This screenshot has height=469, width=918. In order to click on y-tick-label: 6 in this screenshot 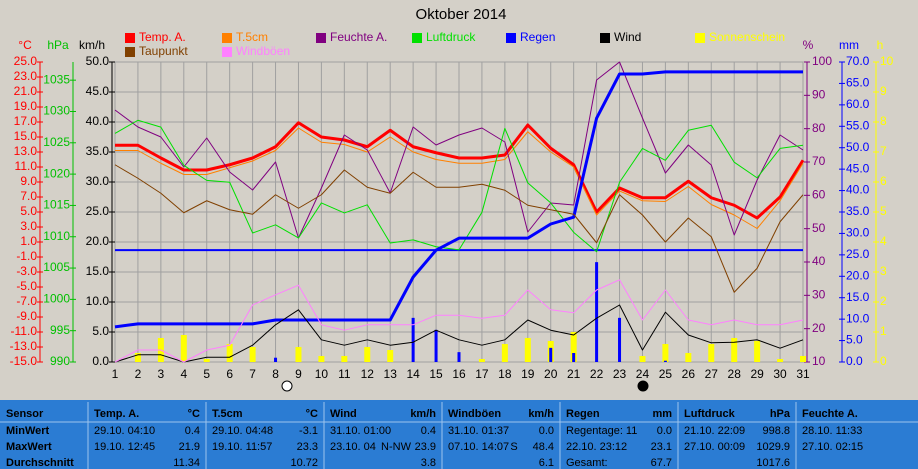, I will do `click(883, 181)`.